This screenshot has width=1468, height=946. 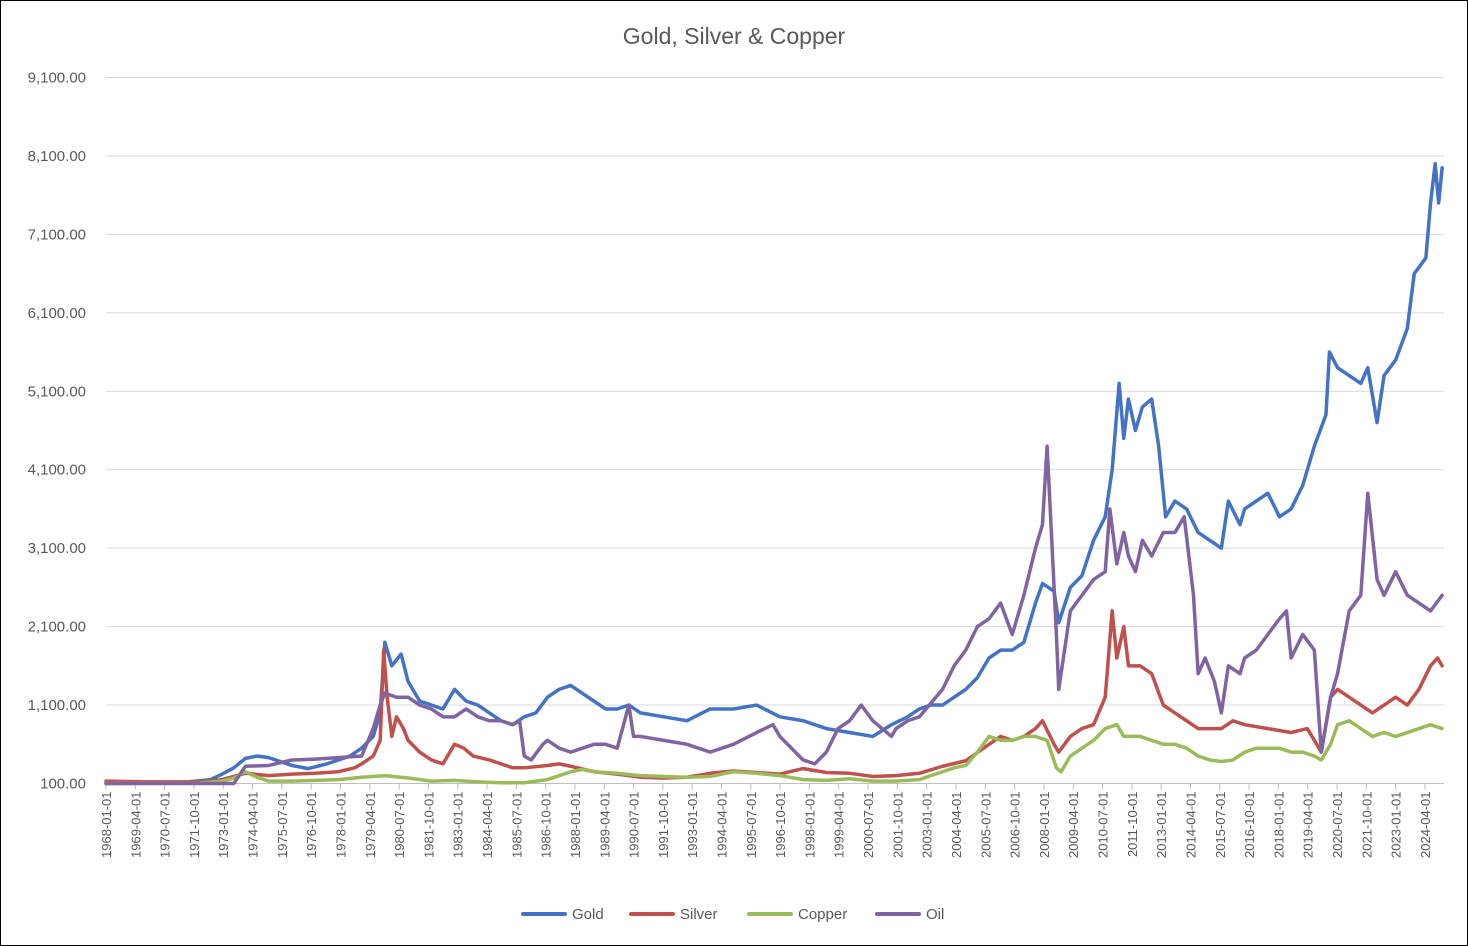 I want to click on x-tick-label: 2021-10-01, so click(x=1366, y=825).